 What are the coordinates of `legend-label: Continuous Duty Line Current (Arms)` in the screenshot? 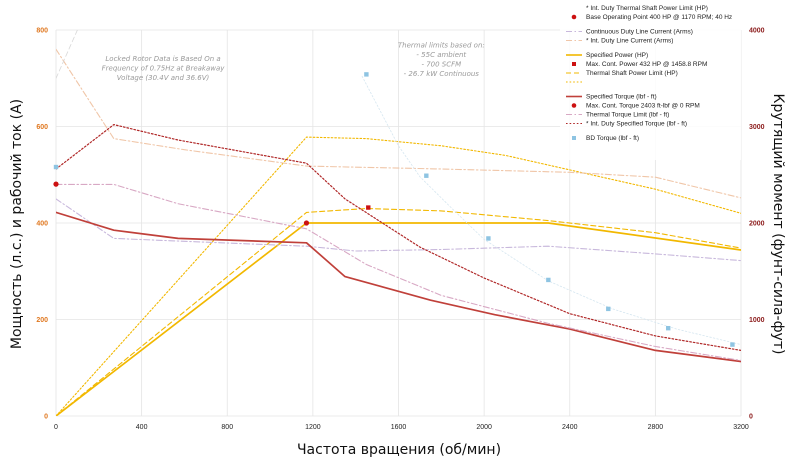 It's located at (639, 32).